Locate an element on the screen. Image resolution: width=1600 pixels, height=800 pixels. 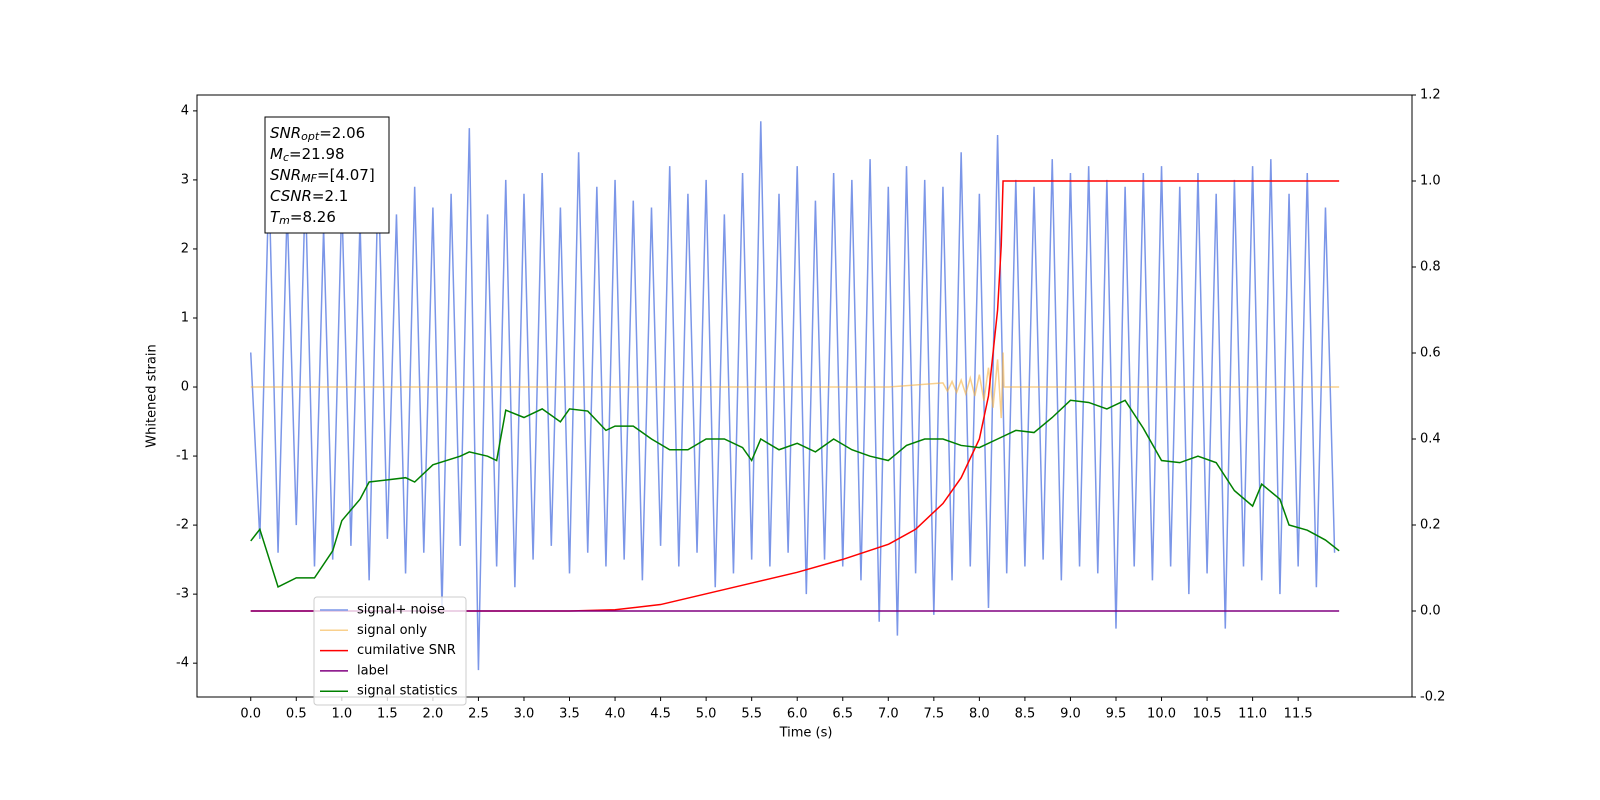
legend-label: signal statistics is located at coordinates (407, 691).